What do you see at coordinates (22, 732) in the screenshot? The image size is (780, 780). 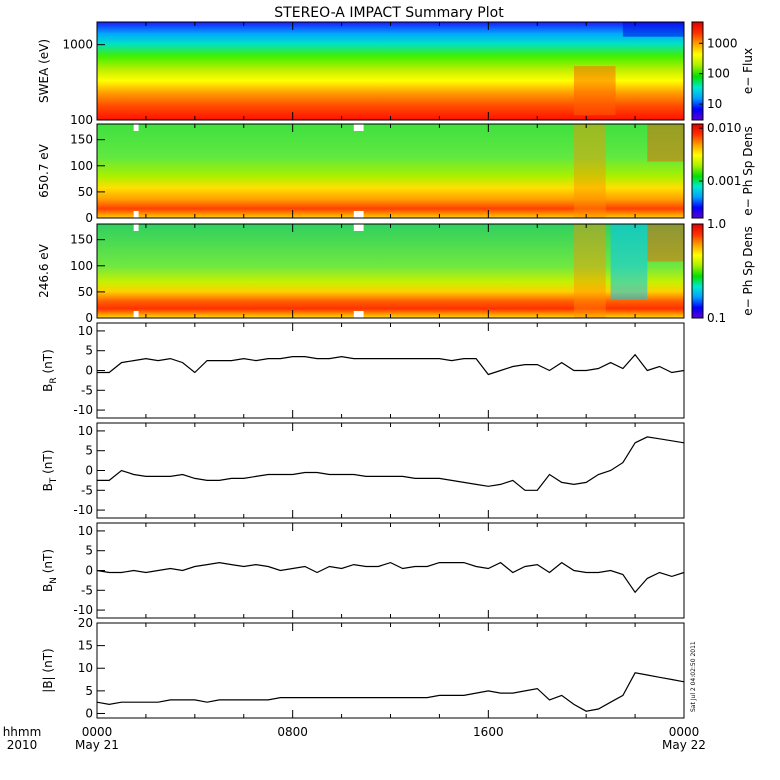 I see `x-tick-label: hhmm` at bounding box center [22, 732].